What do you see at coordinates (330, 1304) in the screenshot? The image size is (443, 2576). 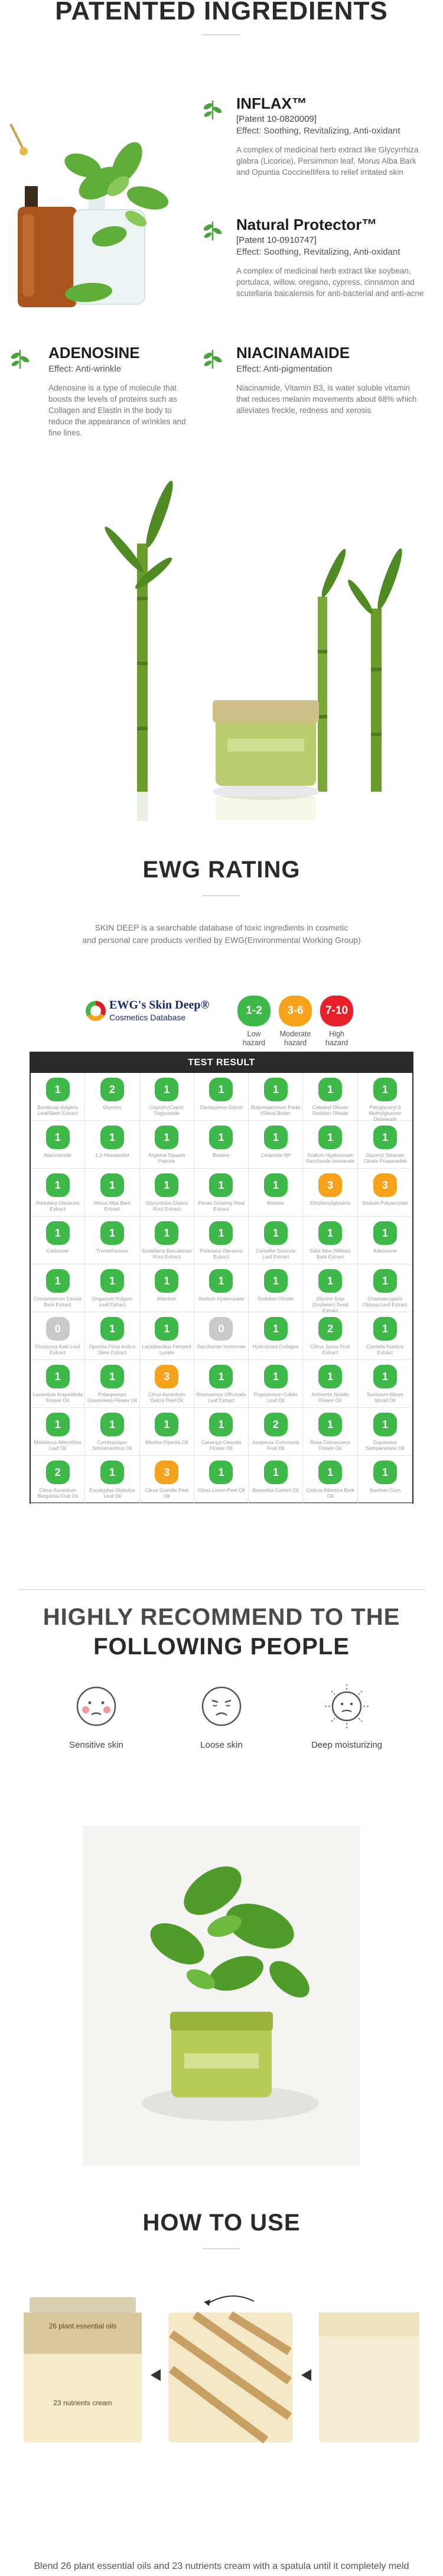 I see `ewg-ingredient-name: Glycine Soja (Soybean) Seed Extract` at bounding box center [330, 1304].